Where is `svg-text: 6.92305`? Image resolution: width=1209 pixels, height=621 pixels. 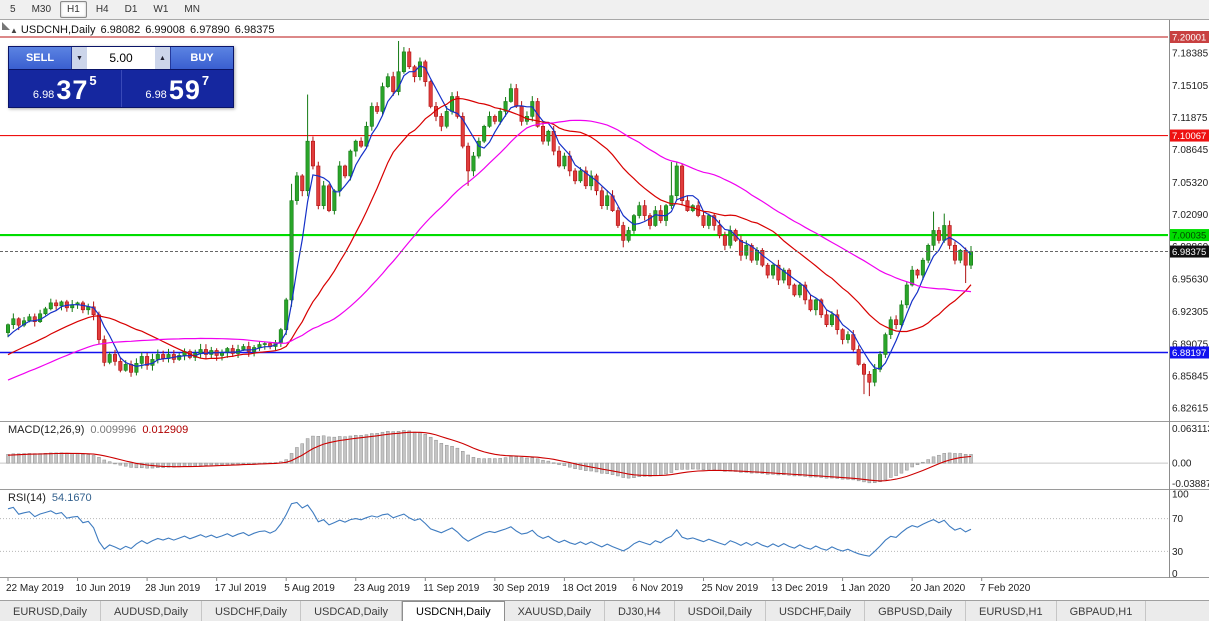
svg-text: 6.92305 is located at coordinates (1190, 312).